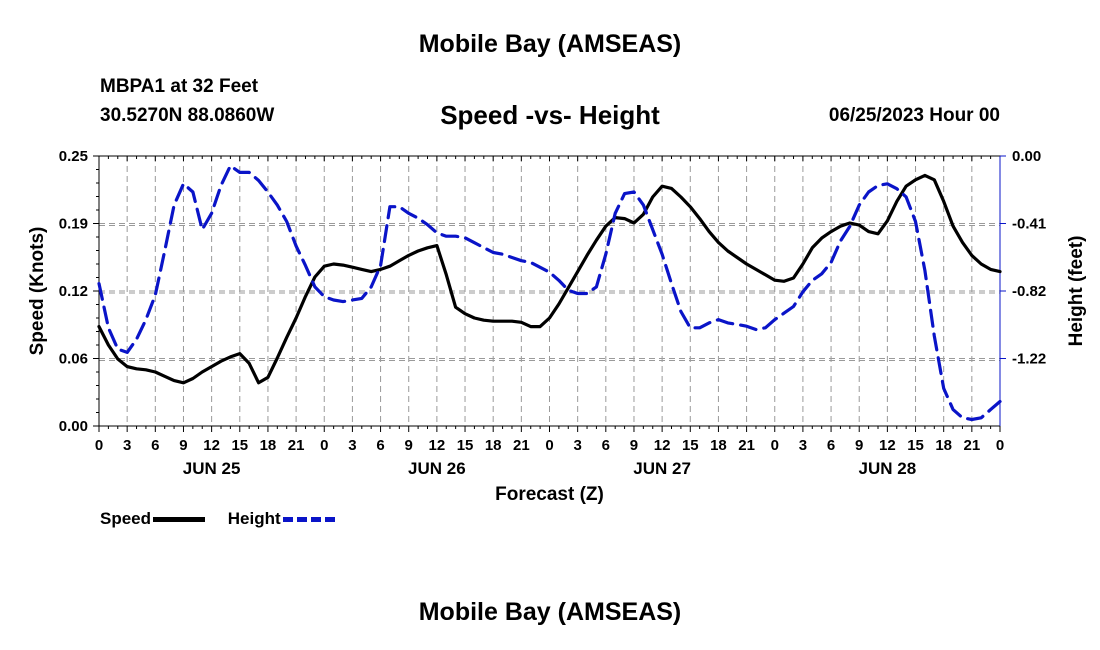 This screenshot has height=650, width=1100. I want to click on forecast-datetime: 06/25/2023 Hour 00, so click(914, 115).